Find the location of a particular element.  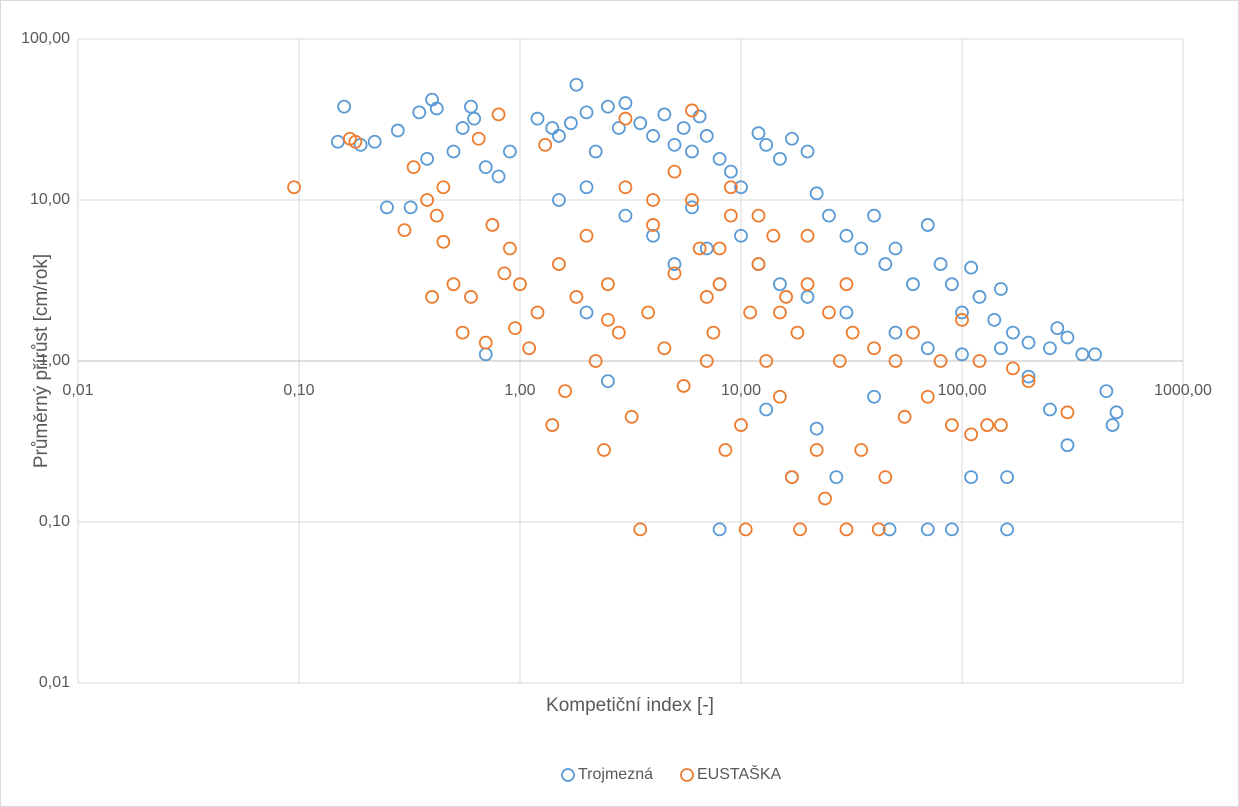

y-tick-label: 1,00 is located at coordinates (54, 360).